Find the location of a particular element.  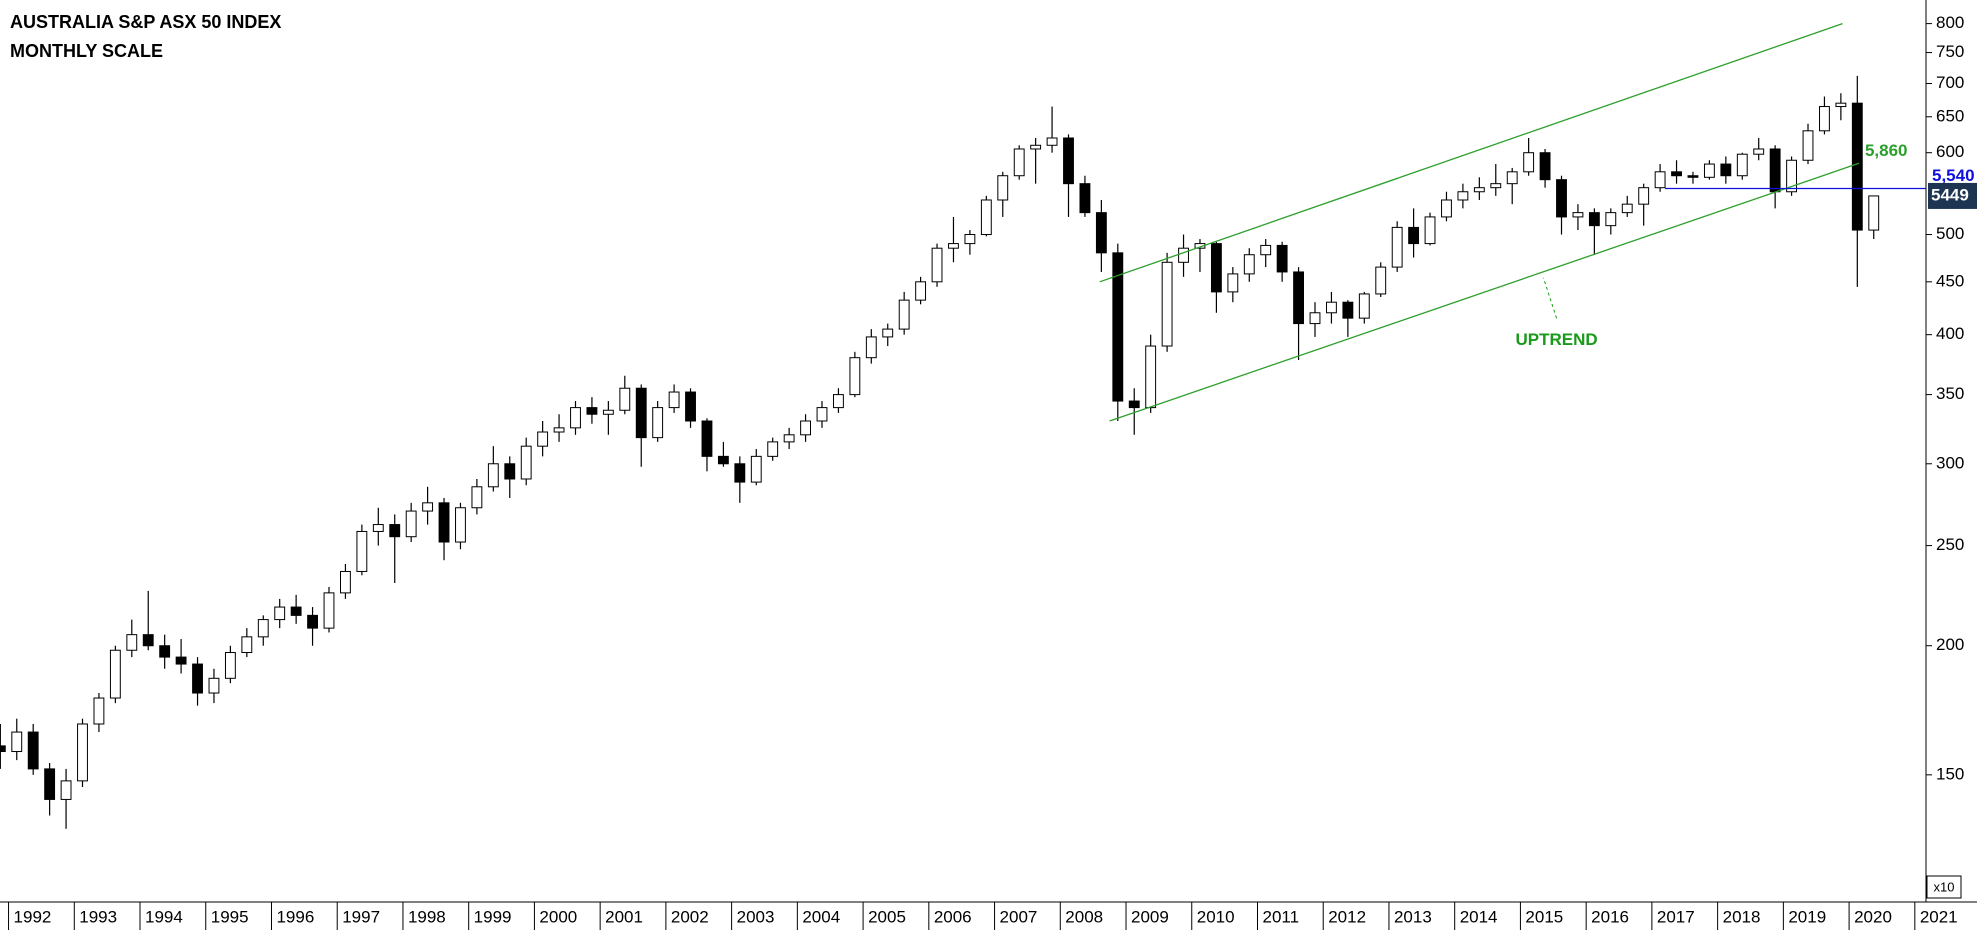

annotation-pointer is located at coordinates (1550, 298).